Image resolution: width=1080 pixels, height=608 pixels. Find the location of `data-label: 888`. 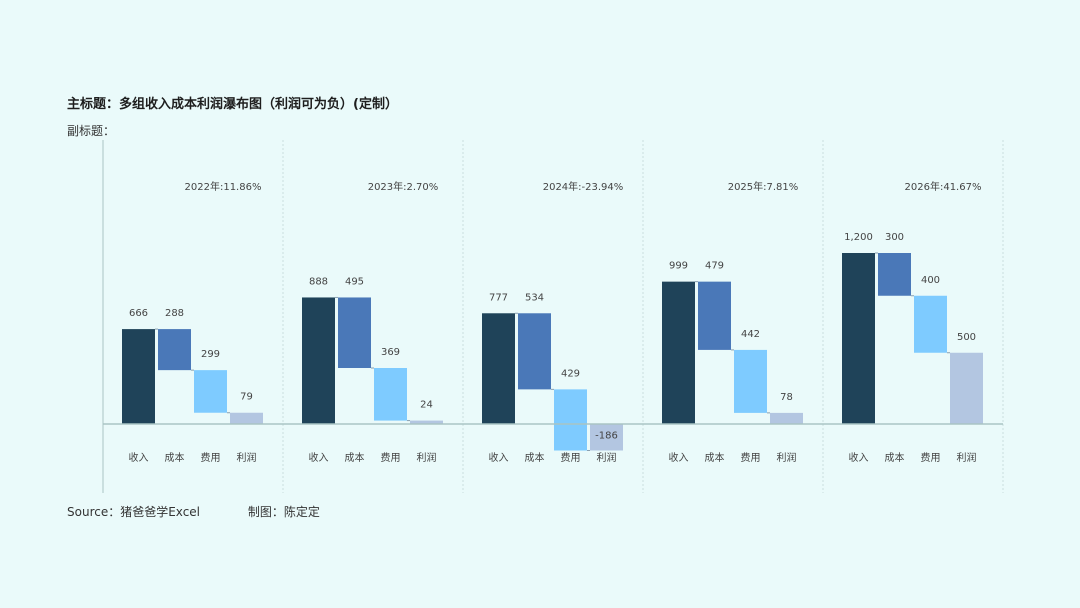

data-label: 888 is located at coordinates (318, 281).